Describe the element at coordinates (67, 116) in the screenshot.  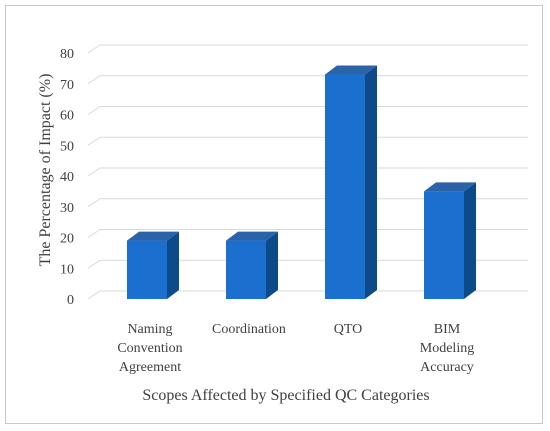
I see `y-tick-label: 60` at that location.